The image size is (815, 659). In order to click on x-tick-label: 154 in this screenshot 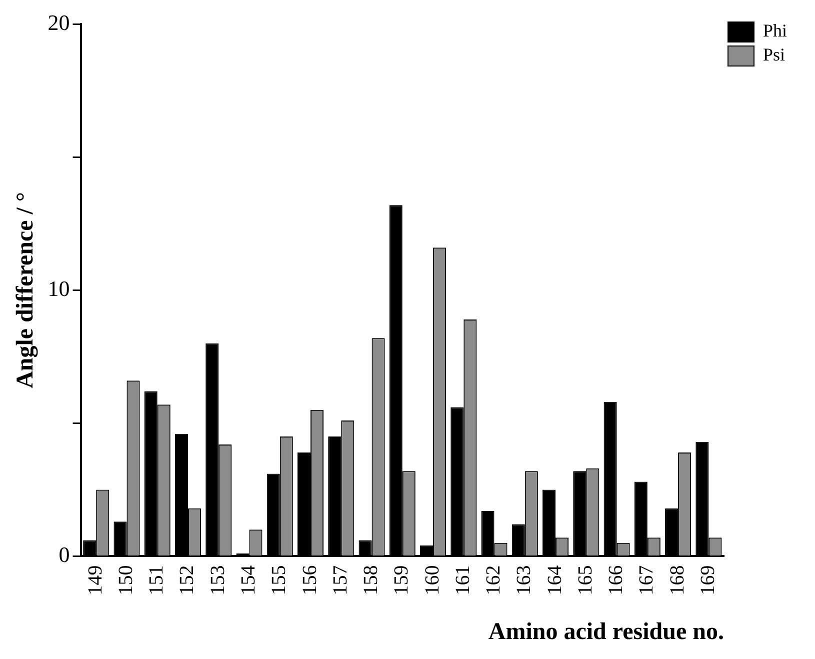, I will do `click(249, 580)`.